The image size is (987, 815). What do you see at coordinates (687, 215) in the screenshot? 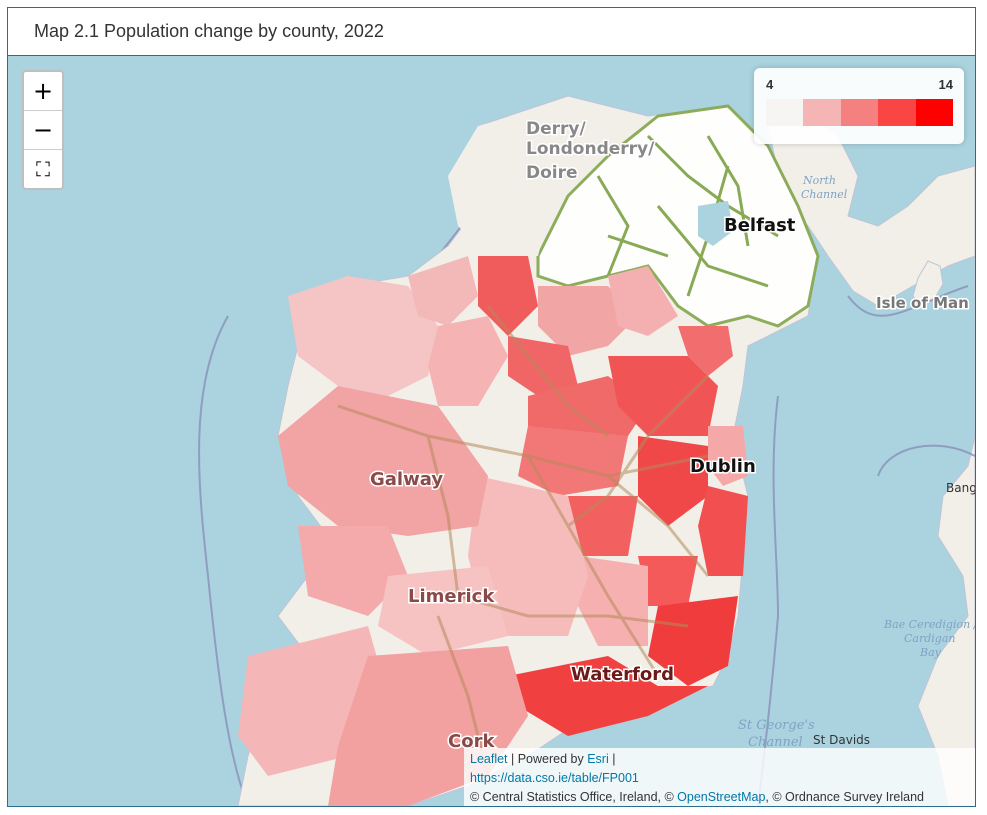
I see `ni-roads` at bounding box center [687, 215].